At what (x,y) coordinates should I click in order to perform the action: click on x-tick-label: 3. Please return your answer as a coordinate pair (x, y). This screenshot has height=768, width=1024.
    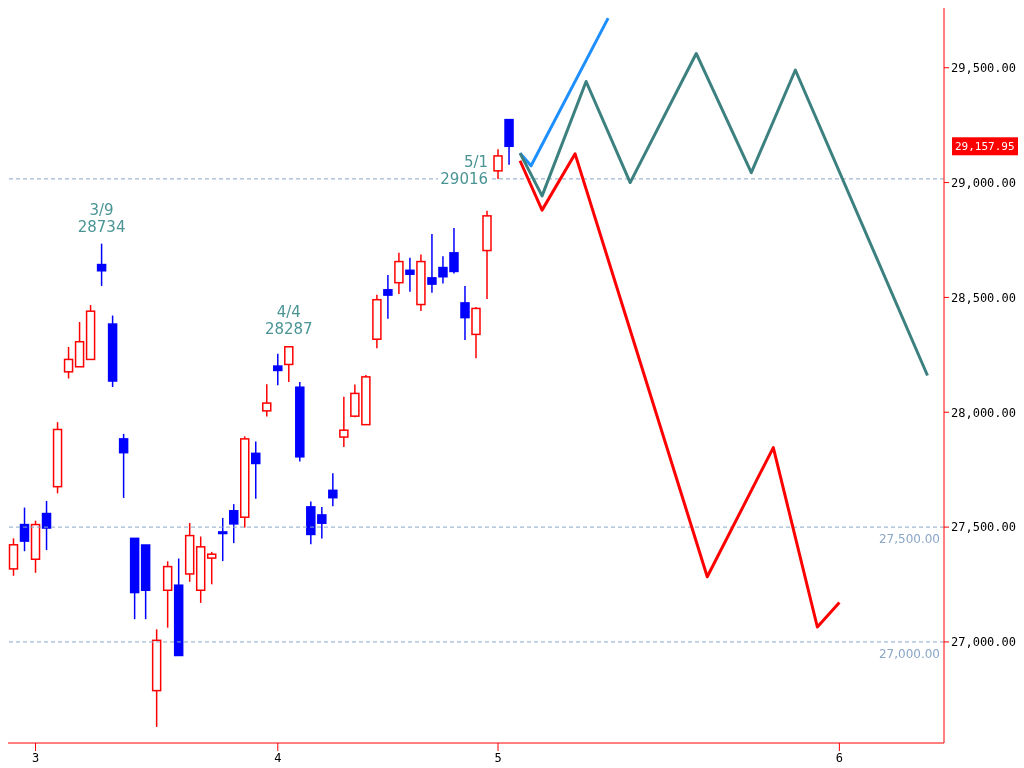
    Looking at the image, I should click on (35, 757).